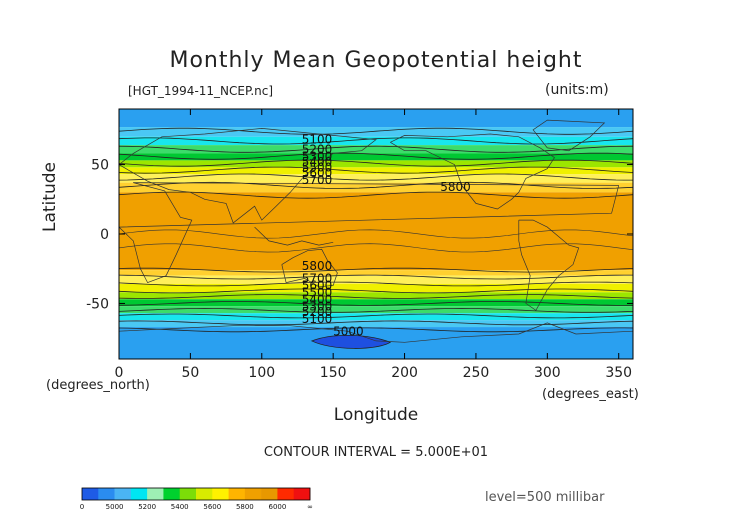 The image size is (752, 532). Describe the element at coordinates (104, 235) in the screenshot. I see `y-tick-label: 0` at that location.